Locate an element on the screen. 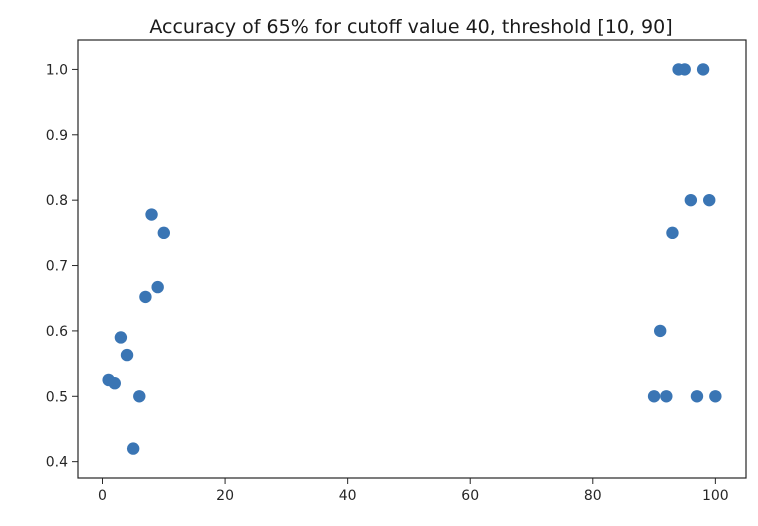 The image size is (758, 526). y-tick-label: 0.8 is located at coordinates (57, 201).